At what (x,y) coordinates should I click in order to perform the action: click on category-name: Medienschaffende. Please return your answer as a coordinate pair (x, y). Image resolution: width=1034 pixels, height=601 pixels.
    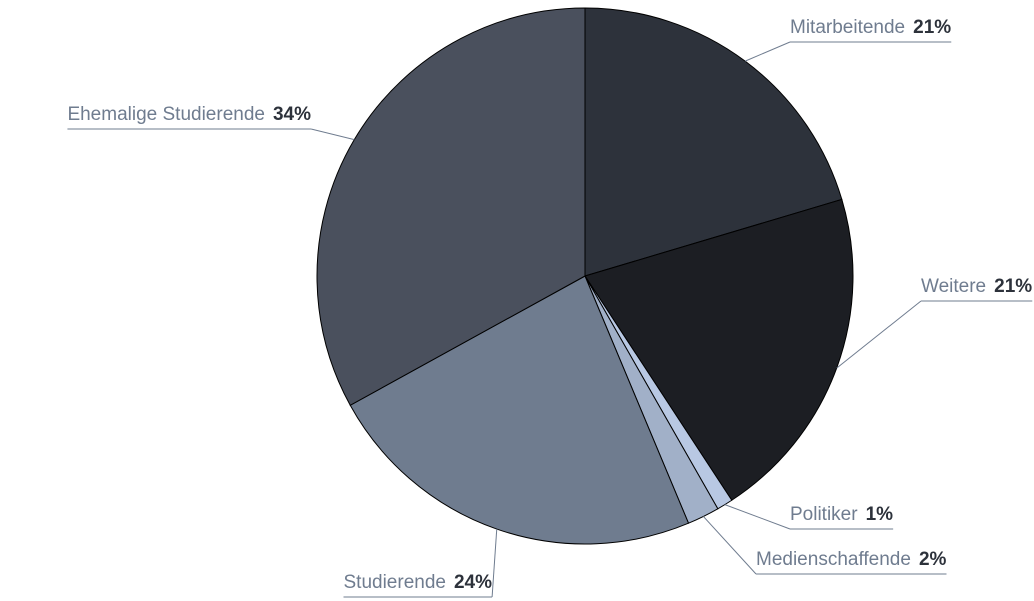
    Looking at the image, I should click on (833, 559).